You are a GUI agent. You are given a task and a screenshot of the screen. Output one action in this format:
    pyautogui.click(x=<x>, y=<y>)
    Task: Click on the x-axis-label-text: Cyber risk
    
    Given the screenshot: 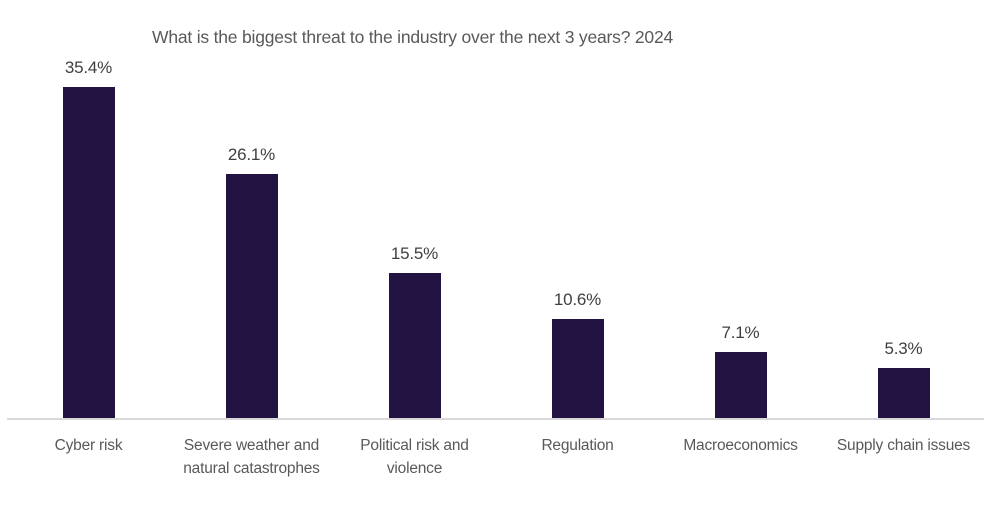 What is the action you would take?
    pyautogui.click(x=88, y=445)
    